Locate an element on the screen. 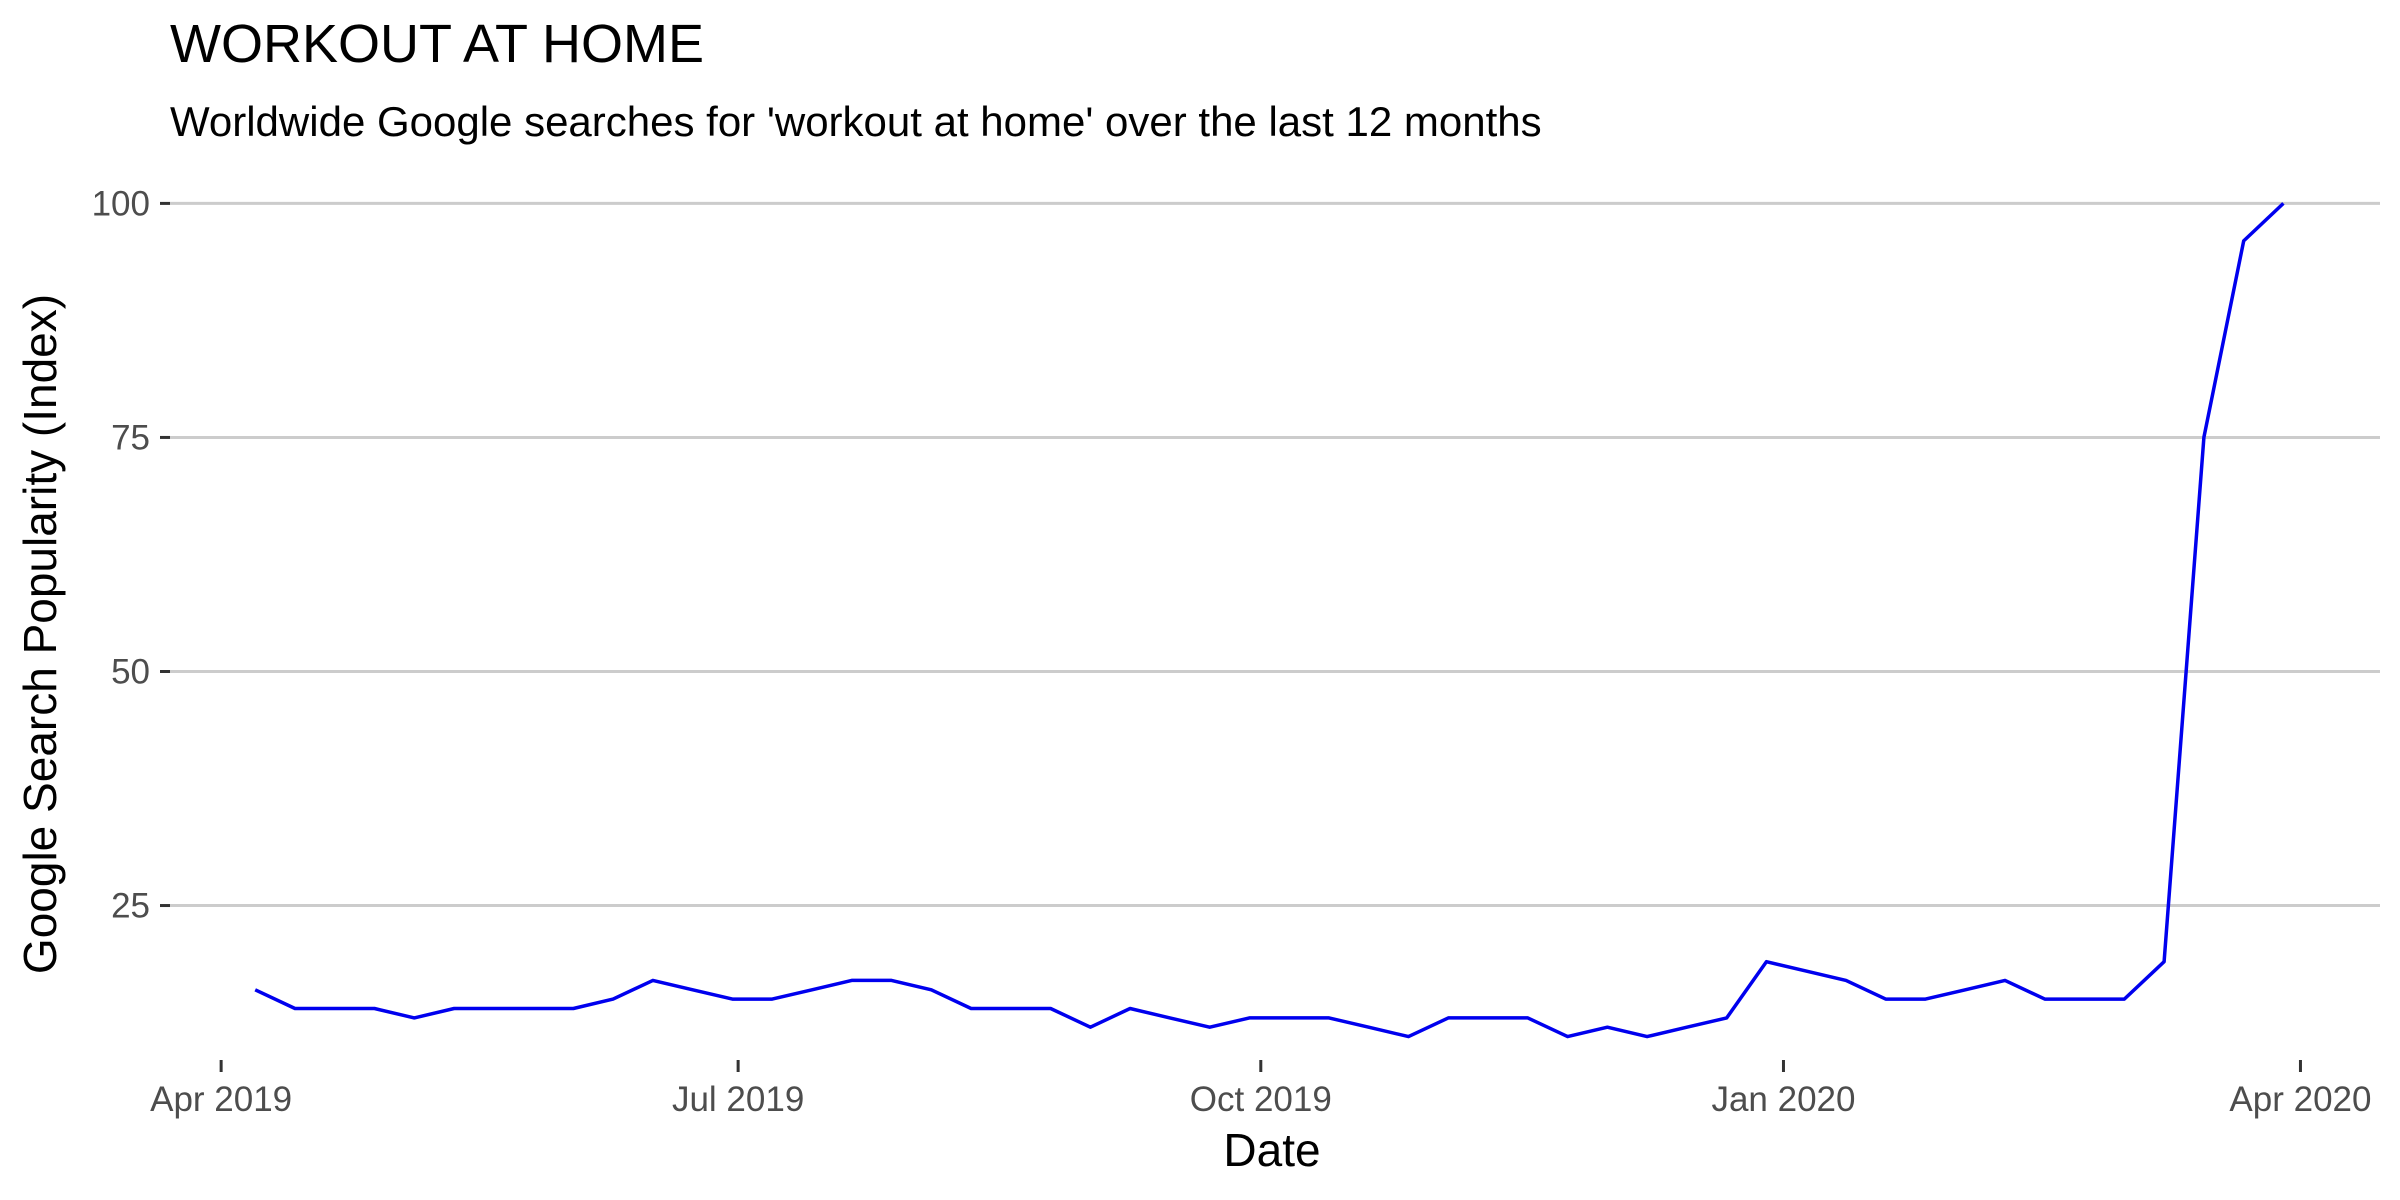 The height and width of the screenshot is (1200, 2400). x-tick-label: Apr 2019 is located at coordinates (221, 1099).